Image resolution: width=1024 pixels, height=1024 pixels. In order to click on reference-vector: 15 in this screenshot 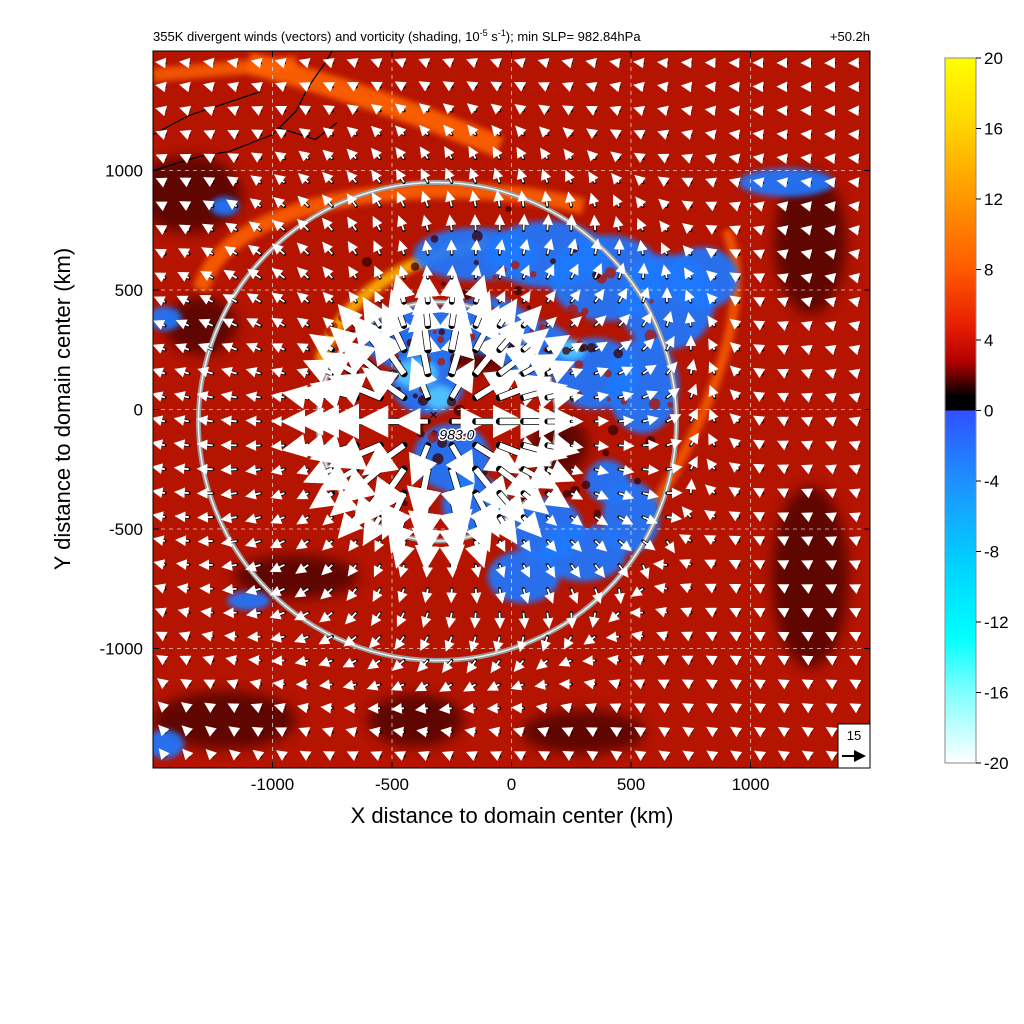, I will do `click(854, 746)`.